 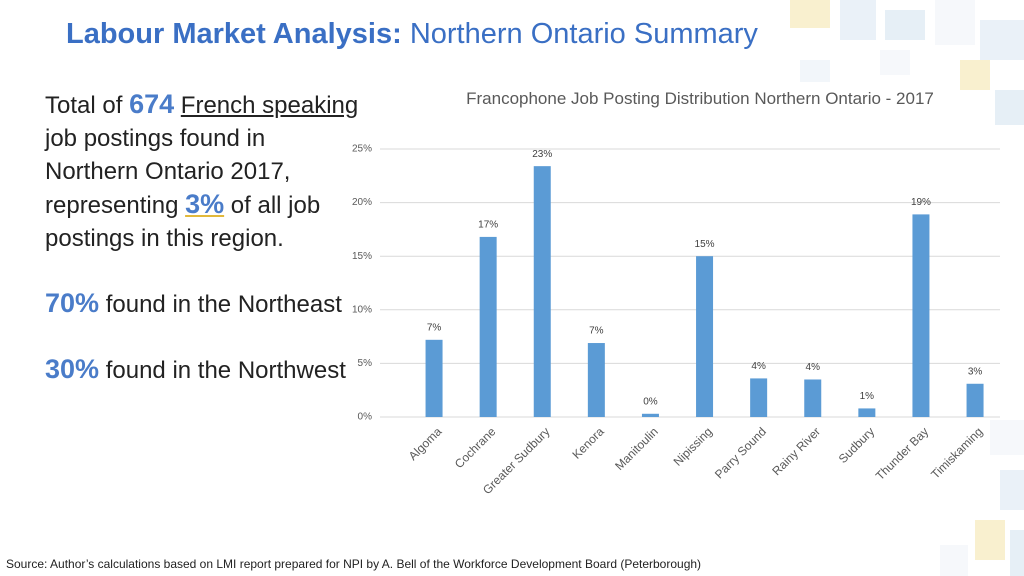 What do you see at coordinates (705, 244) in the screenshot?
I see `value-label: 15%` at bounding box center [705, 244].